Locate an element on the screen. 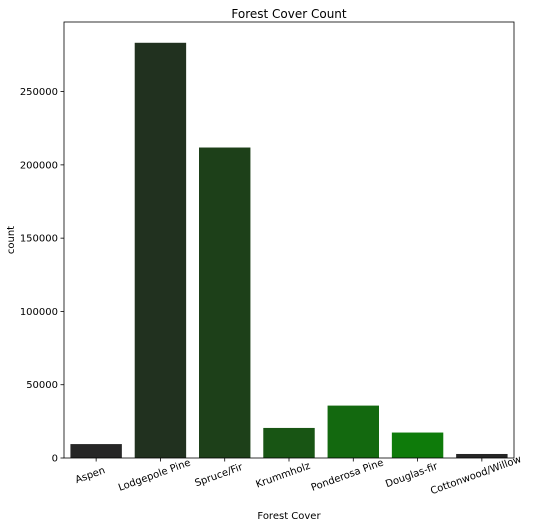 The width and height of the screenshot is (534, 528). x-tick-label: Aspen is located at coordinates (90, 475).